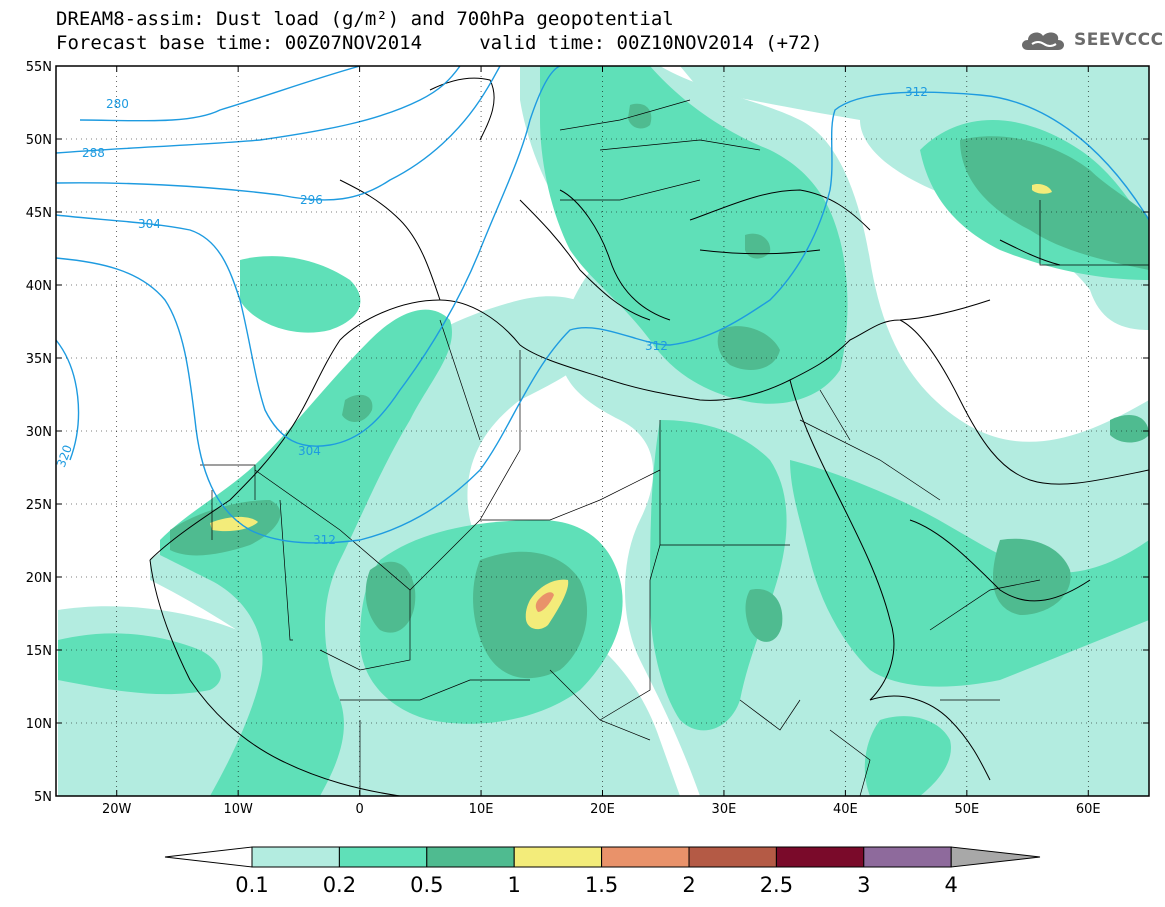  I want to click on logo-text: SEEVCCC, so click(1119, 40).